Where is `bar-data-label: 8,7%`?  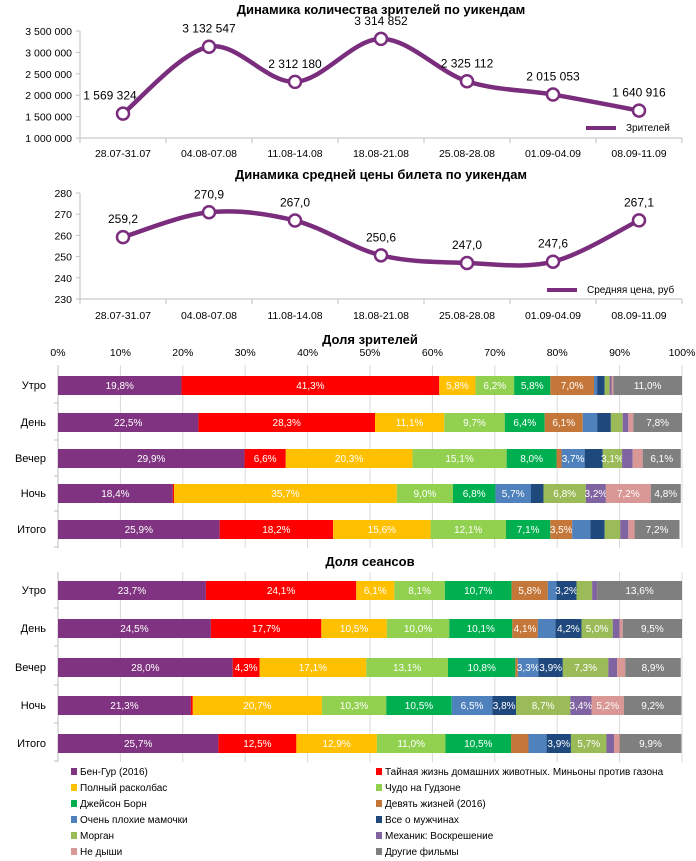 bar-data-label: 8,7% is located at coordinates (543, 706).